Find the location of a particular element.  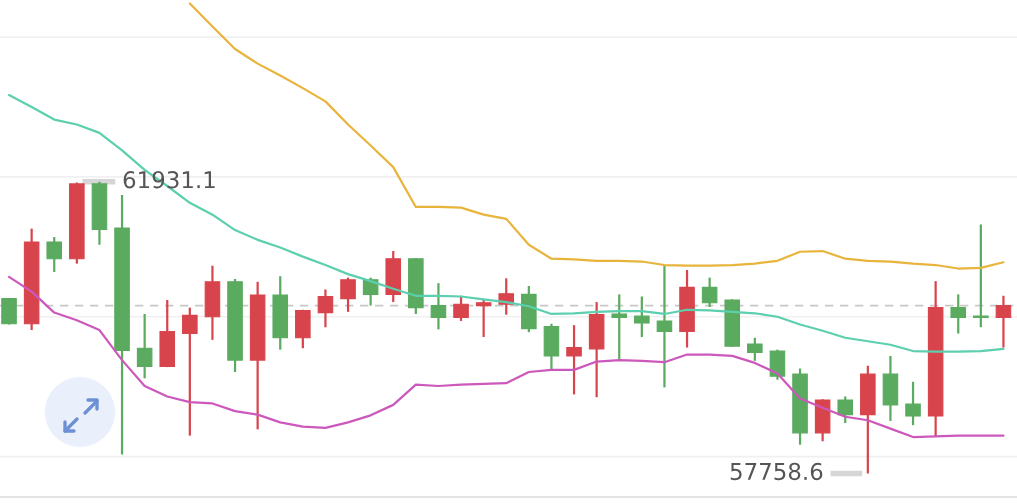

annotation: 57758.6 is located at coordinates (776, 471).